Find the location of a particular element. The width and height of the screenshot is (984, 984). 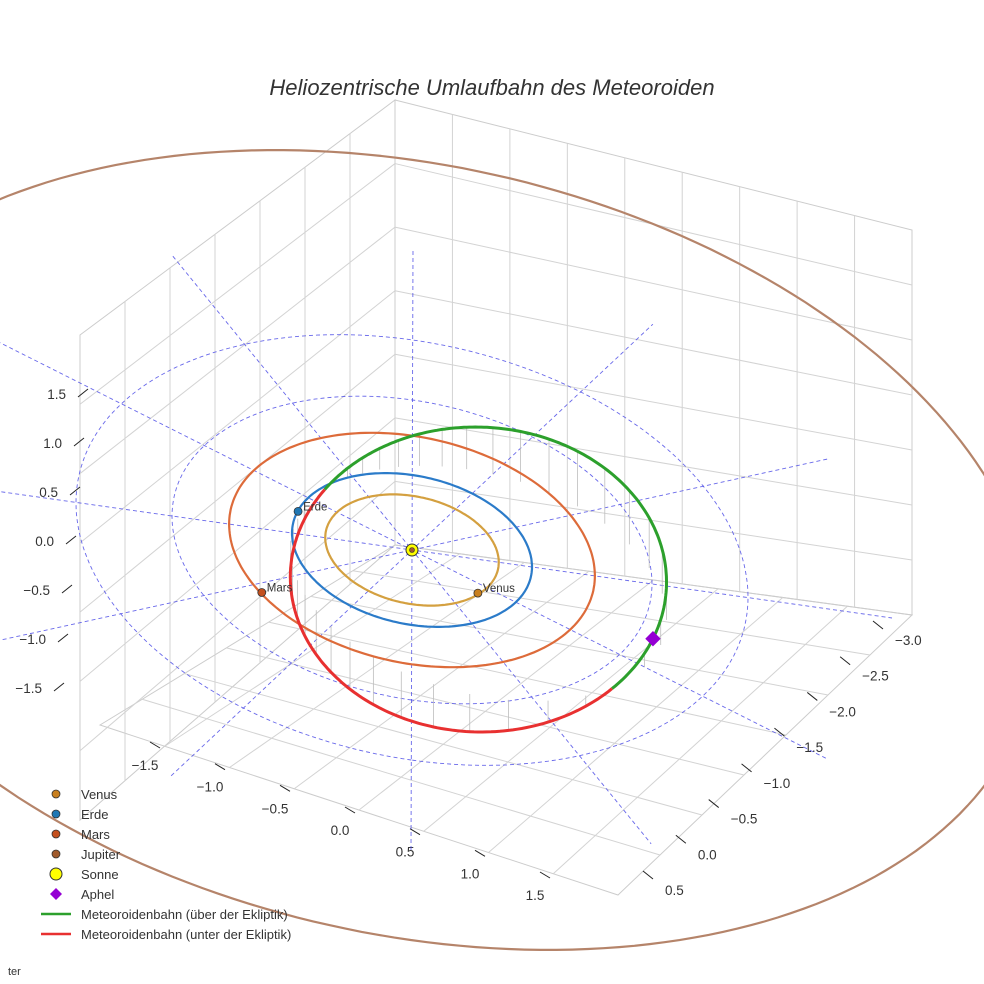

legend-label: Sonne is located at coordinates (100, 874).